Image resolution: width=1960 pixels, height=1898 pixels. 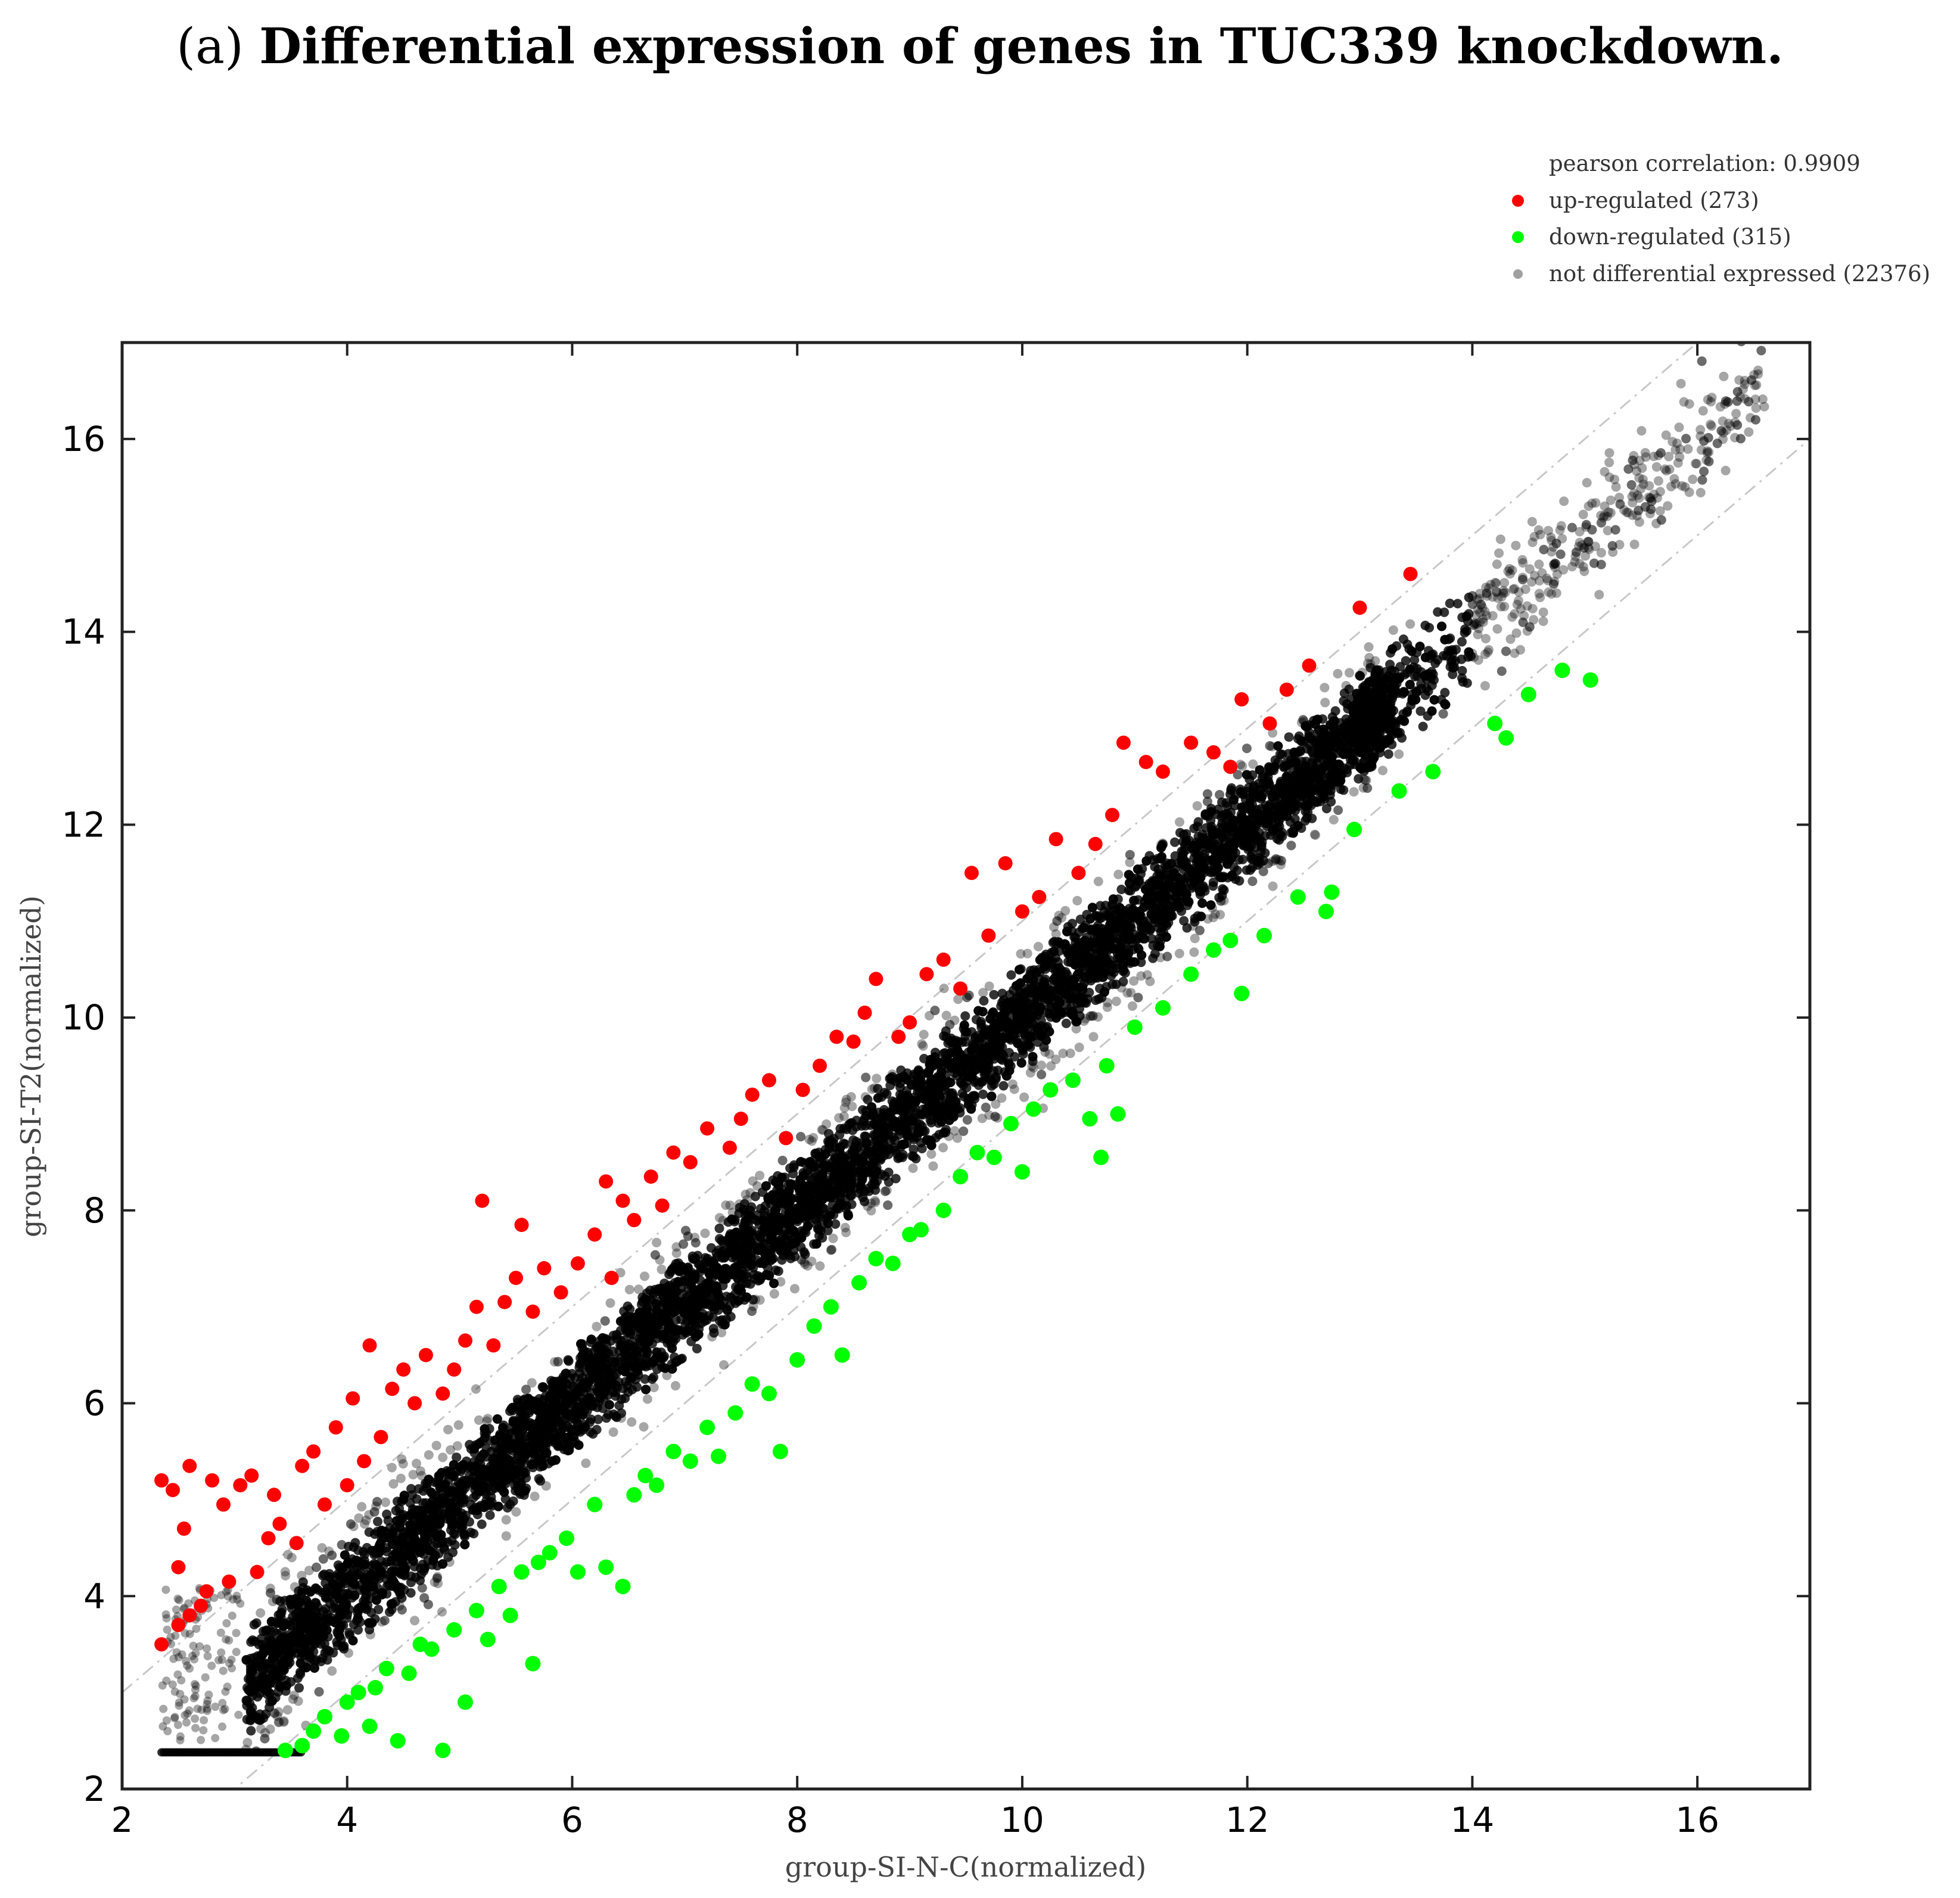 What do you see at coordinates (1518, 237) in the screenshot?
I see `legend-marker-down` at bounding box center [1518, 237].